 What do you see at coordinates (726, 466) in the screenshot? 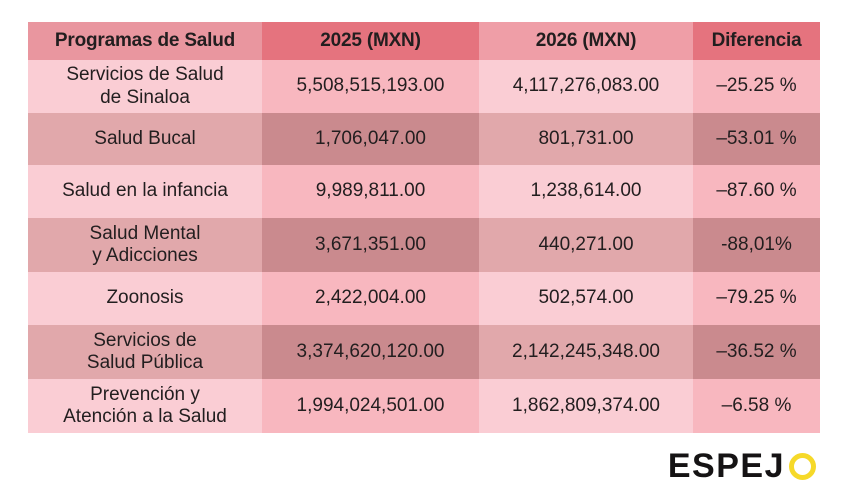
I see `logo-wordmark: ESPEJ` at bounding box center [726, 466].